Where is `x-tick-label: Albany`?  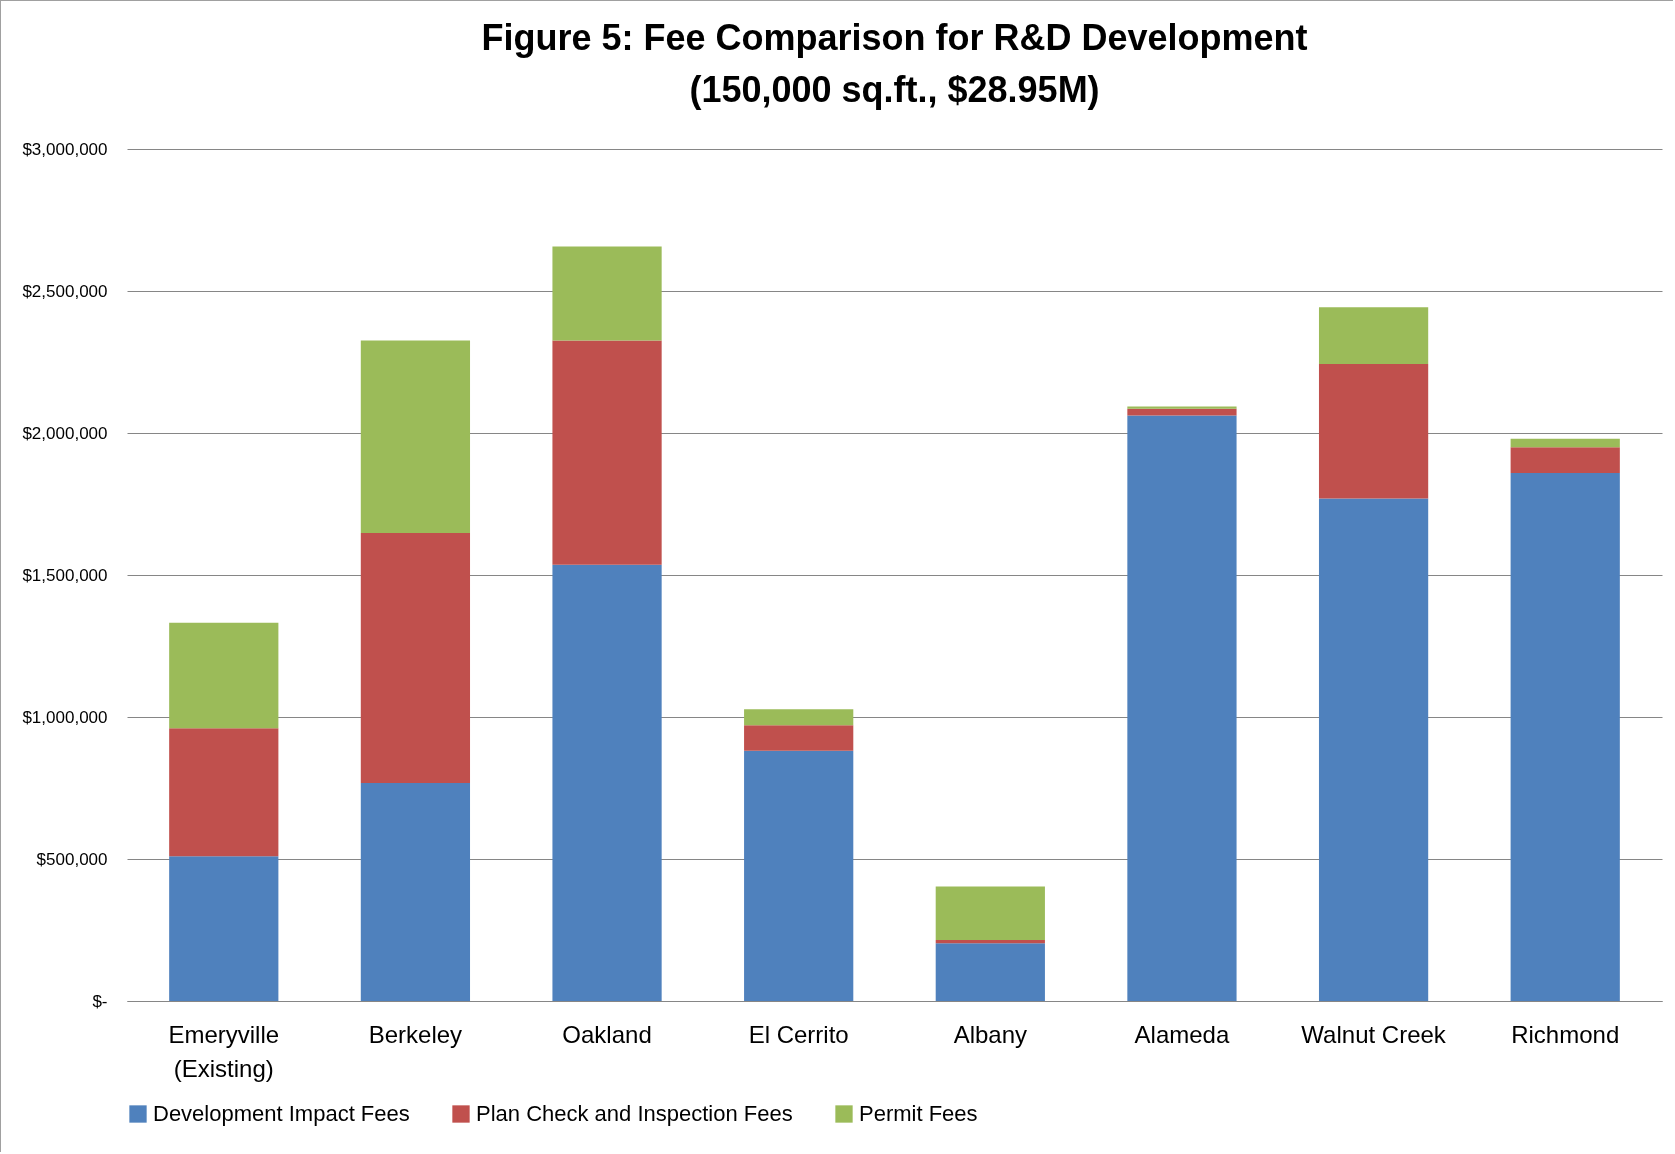
x-tick-label: Albany is located at coordinates (990, 1034).